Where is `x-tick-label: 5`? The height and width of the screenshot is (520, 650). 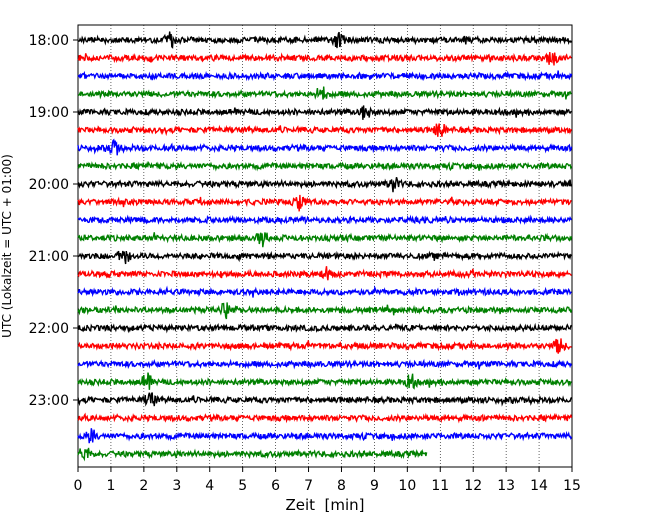
x-tick-label: 5 is located at coordinates (242, 486).